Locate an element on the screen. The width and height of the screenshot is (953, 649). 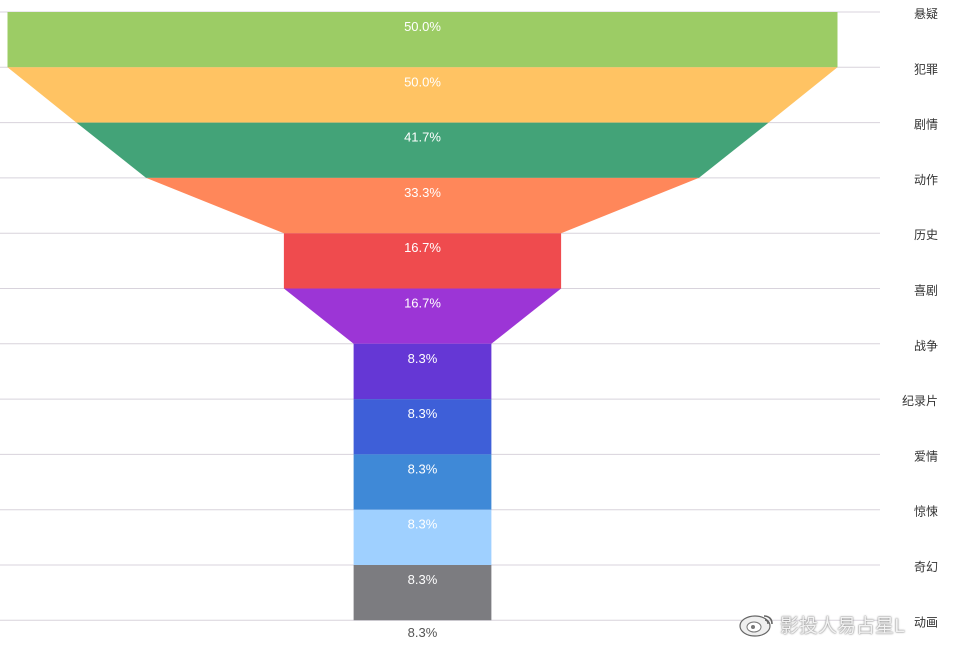
category-label: 纪录片 is located at coordinates (920, 401).